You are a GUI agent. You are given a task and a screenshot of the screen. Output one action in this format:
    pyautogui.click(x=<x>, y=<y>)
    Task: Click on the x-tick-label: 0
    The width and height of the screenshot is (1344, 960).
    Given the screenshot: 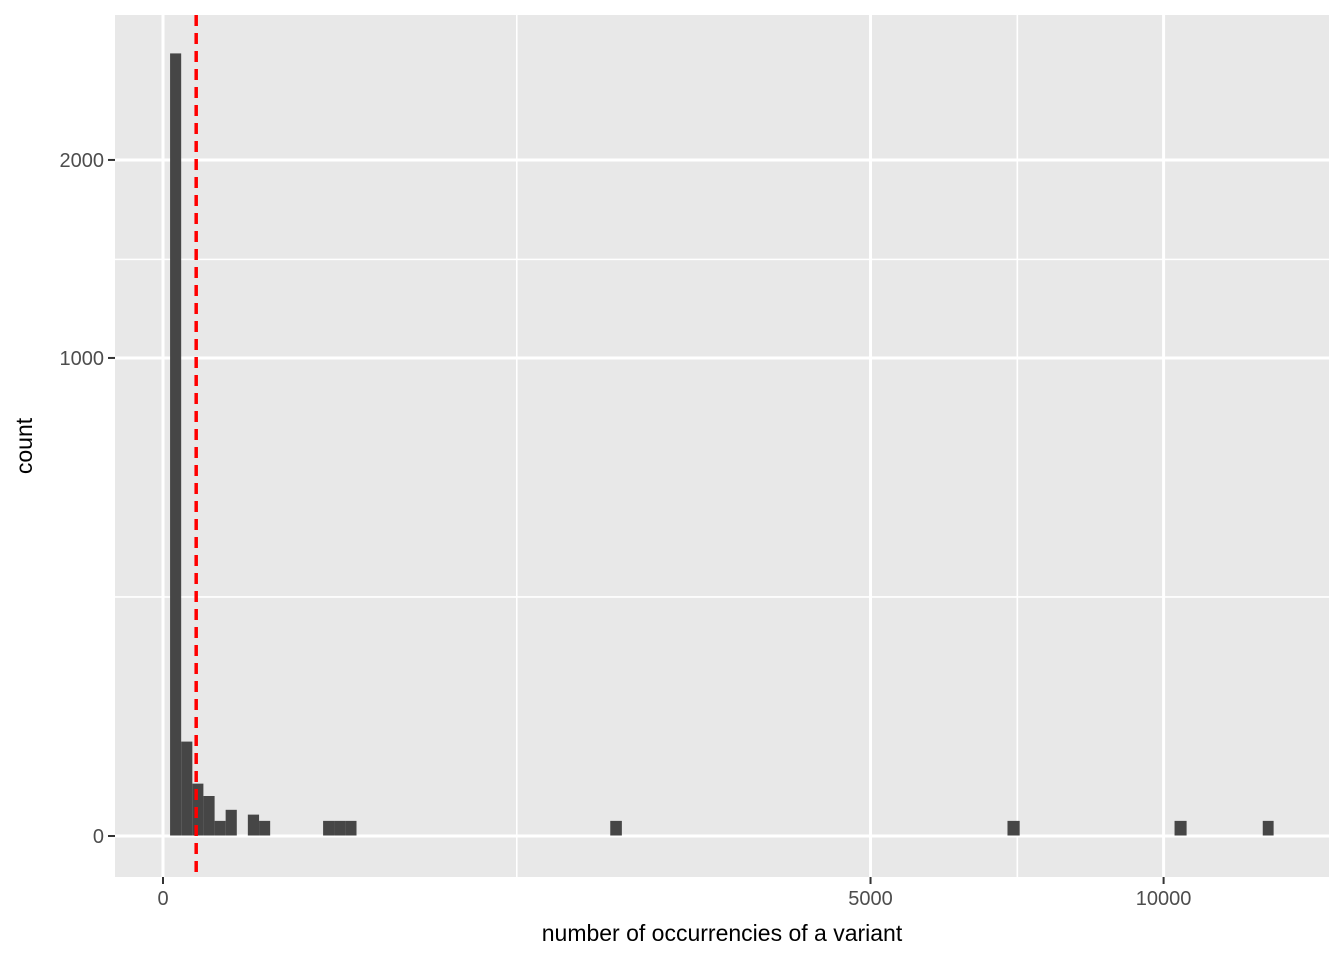 What is the action you would take?
    pyautogui.click(x=162, y=899)
    